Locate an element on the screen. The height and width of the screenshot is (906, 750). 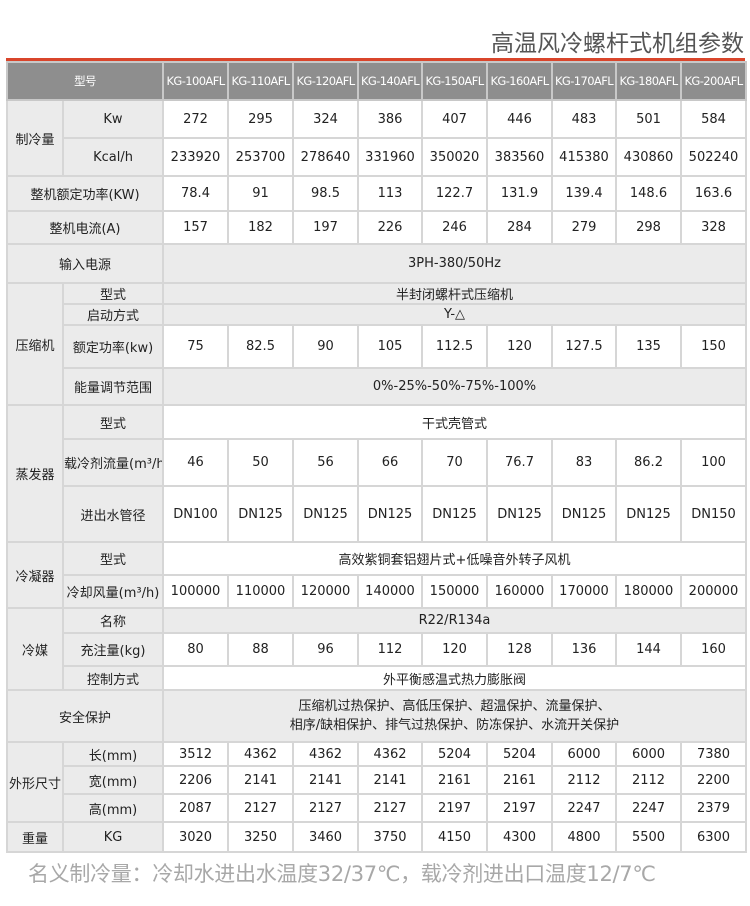
value-cell: 96 is located at coordinates (325, 649).